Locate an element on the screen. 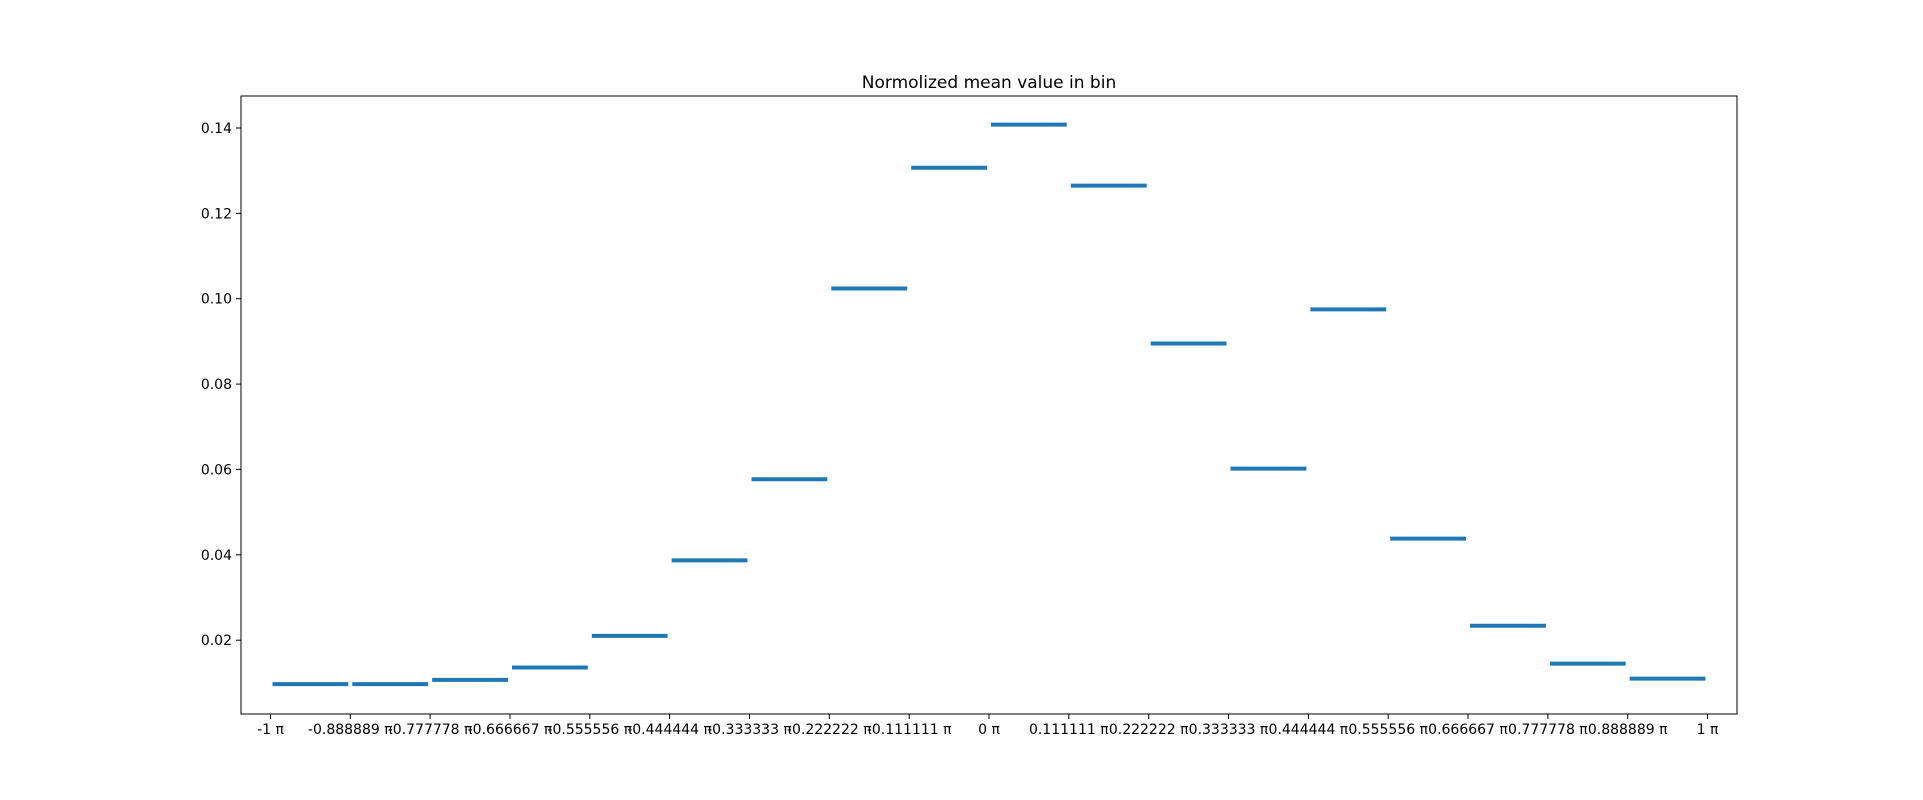  y-tick-label: 0.14 is located at coordinates (216, 129).